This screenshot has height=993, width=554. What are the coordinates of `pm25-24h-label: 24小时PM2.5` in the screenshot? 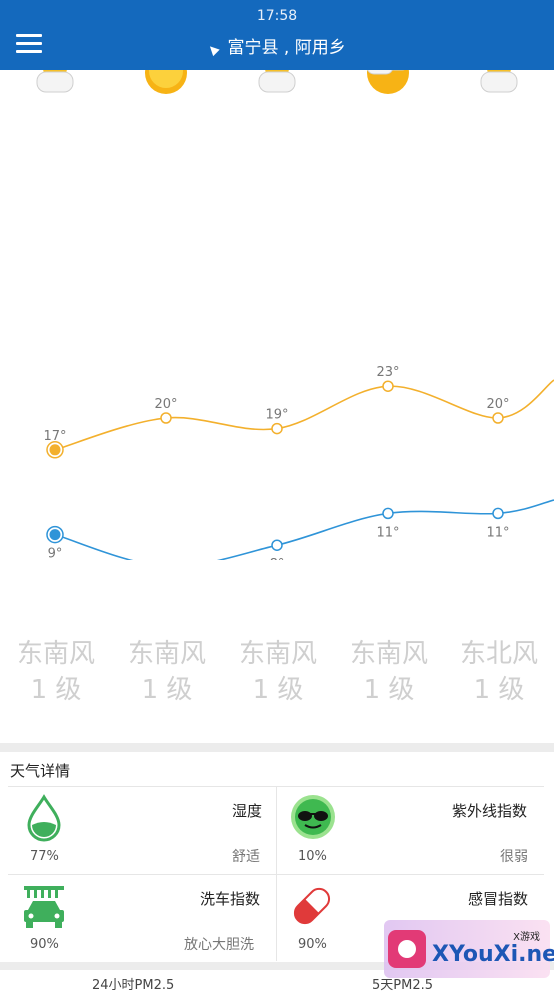 It's located at (133, 985).